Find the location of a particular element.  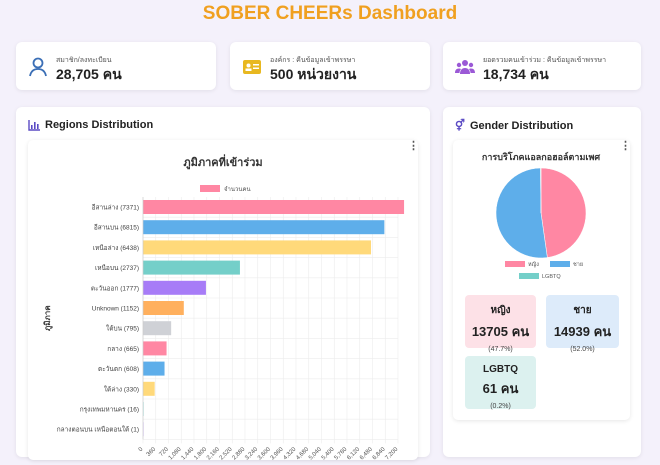

y-tick-label: Unknown (1152) is located at coordinates (115, 309).